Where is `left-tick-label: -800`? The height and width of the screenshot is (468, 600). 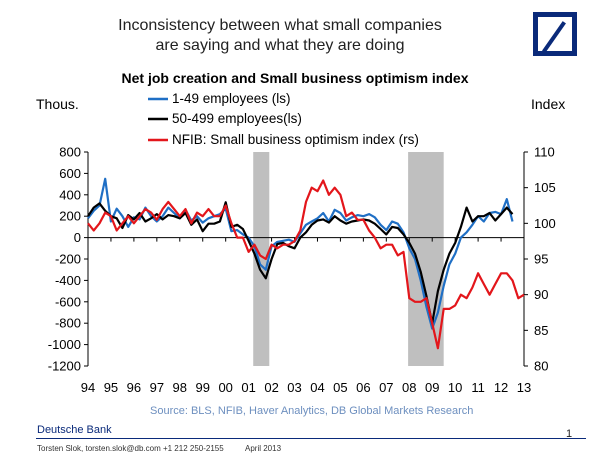 left-tick-label: -800 is located at coordinates (68, 323).